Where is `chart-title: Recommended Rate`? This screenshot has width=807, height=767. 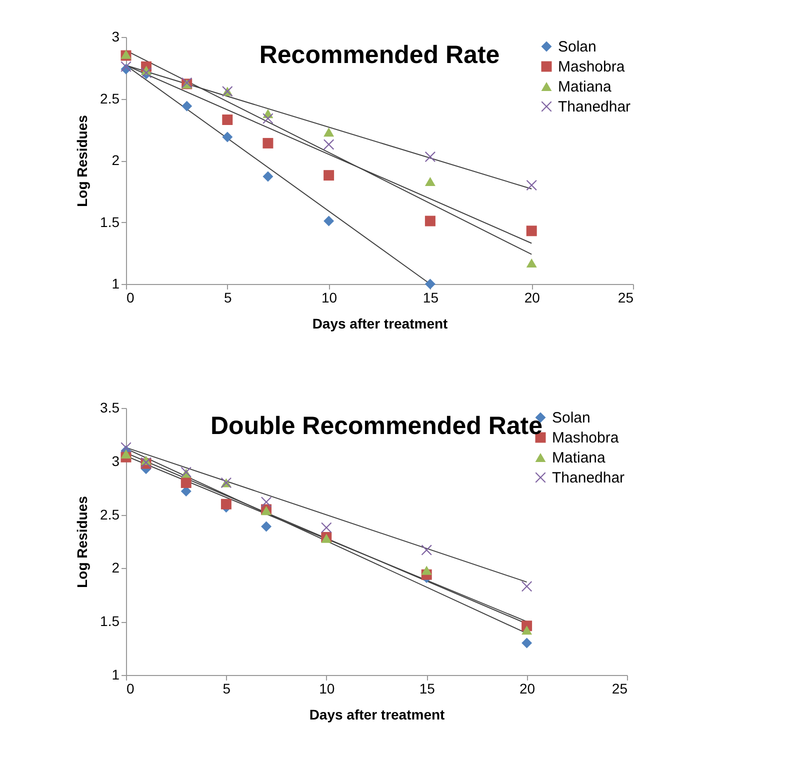
chart-title: Recommended Rate is located at coordinates (379, 55).